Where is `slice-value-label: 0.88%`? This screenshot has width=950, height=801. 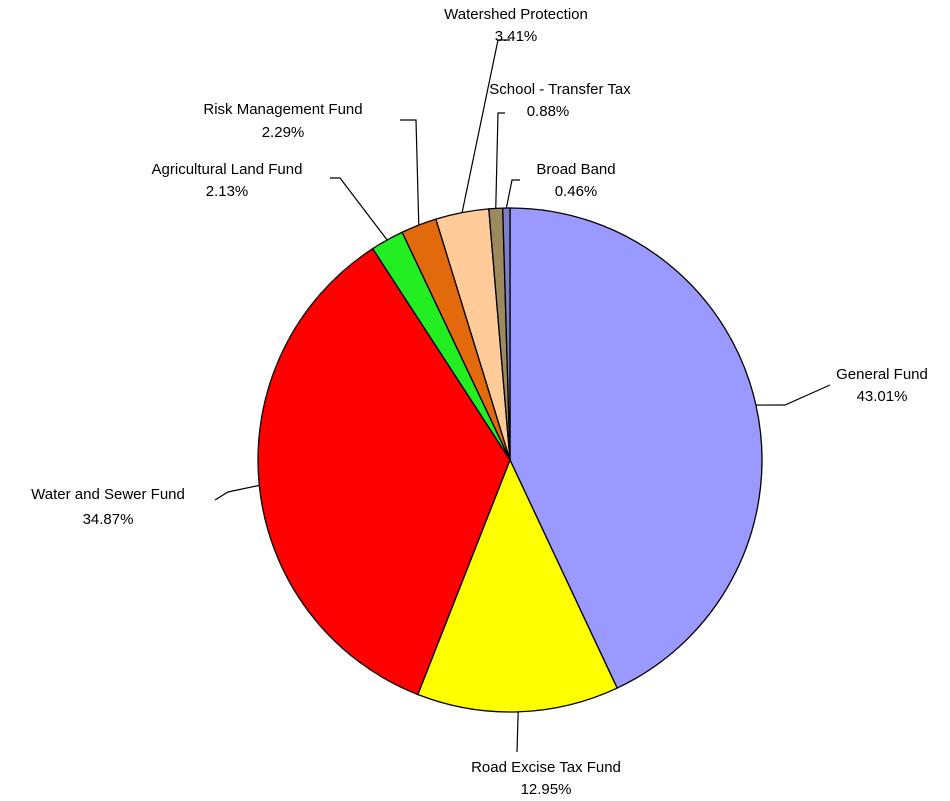
slice-value-label: 0.88% is located at coordinates (548, 111).